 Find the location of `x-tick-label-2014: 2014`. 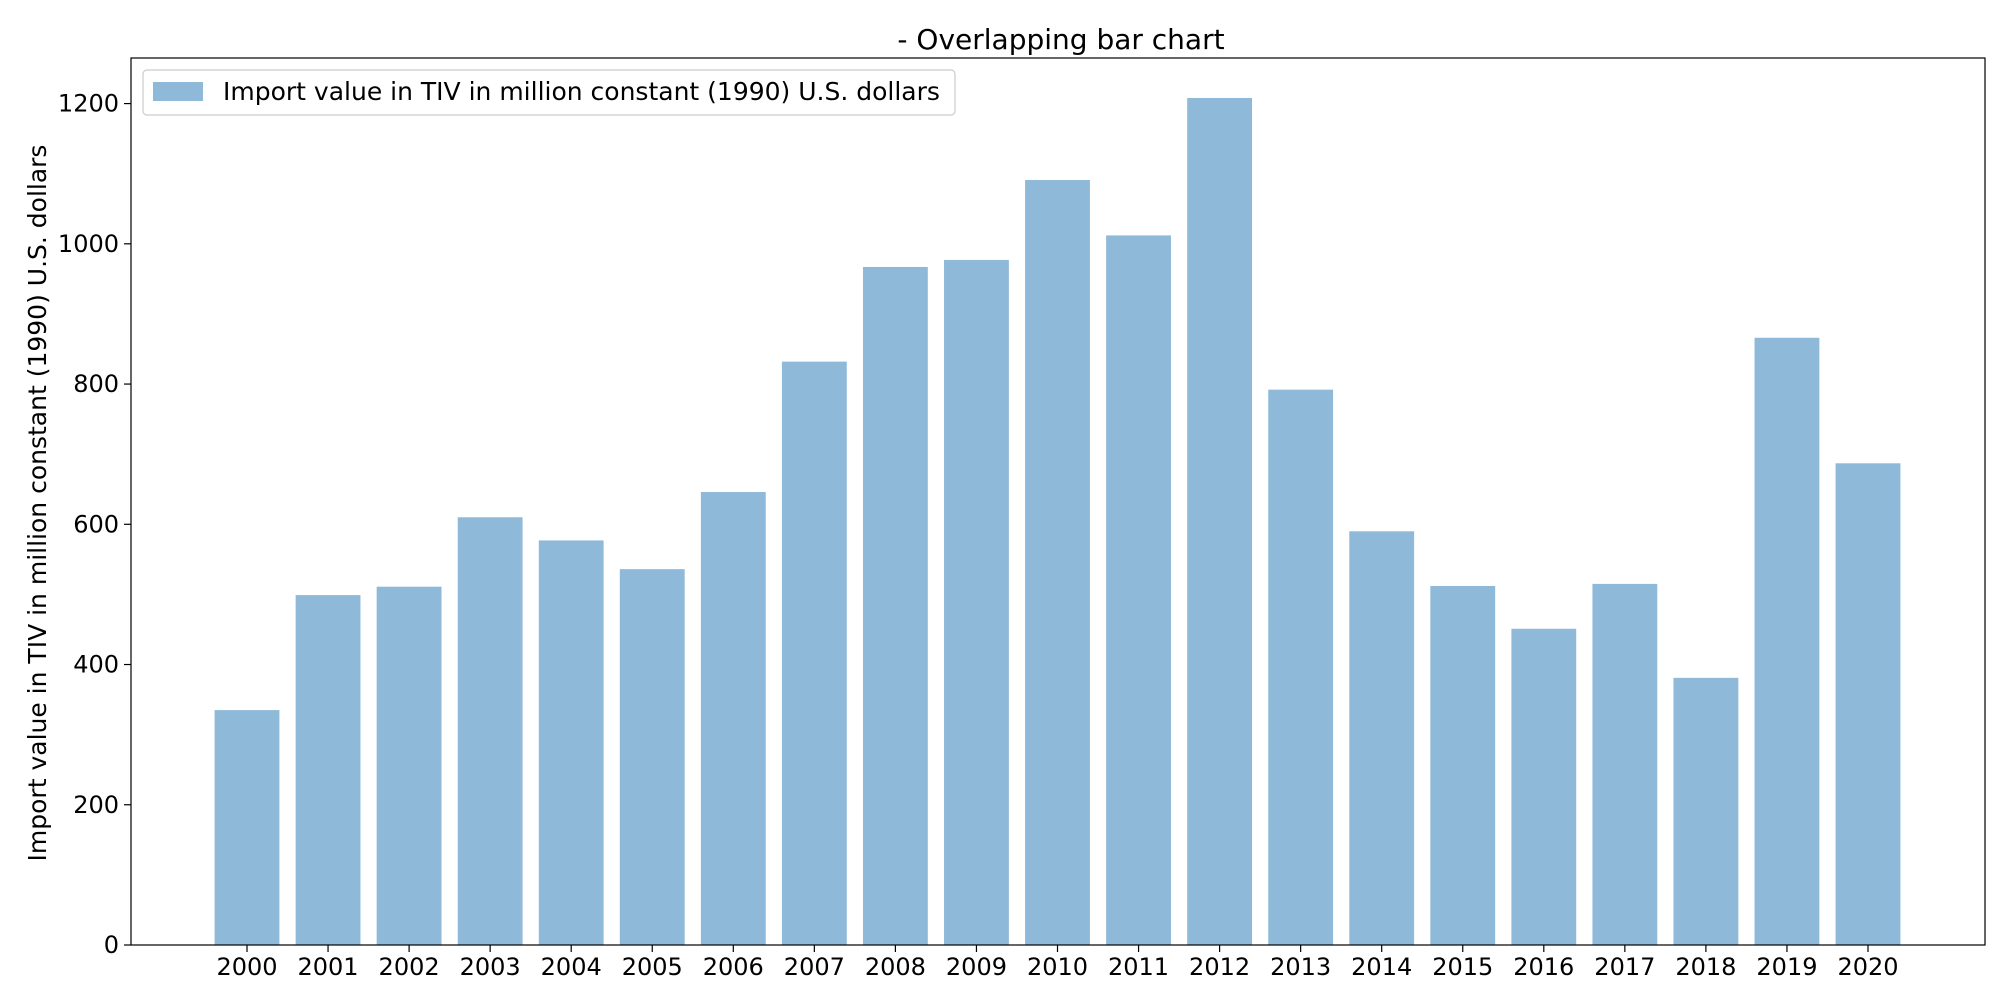

x-tick-label-2014: 2014 is located at coordinates (1381, 967).